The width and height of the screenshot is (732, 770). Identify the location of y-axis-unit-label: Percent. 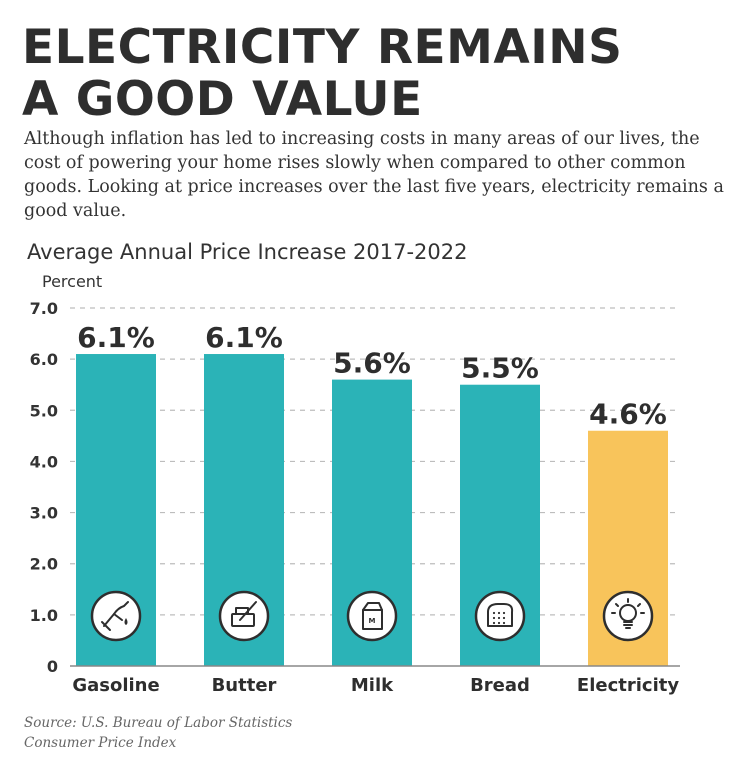
(72, 281).